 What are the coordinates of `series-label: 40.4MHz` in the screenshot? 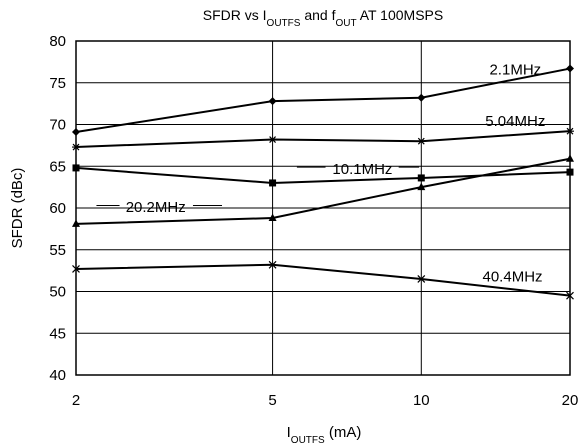 It's located at (513, 276).